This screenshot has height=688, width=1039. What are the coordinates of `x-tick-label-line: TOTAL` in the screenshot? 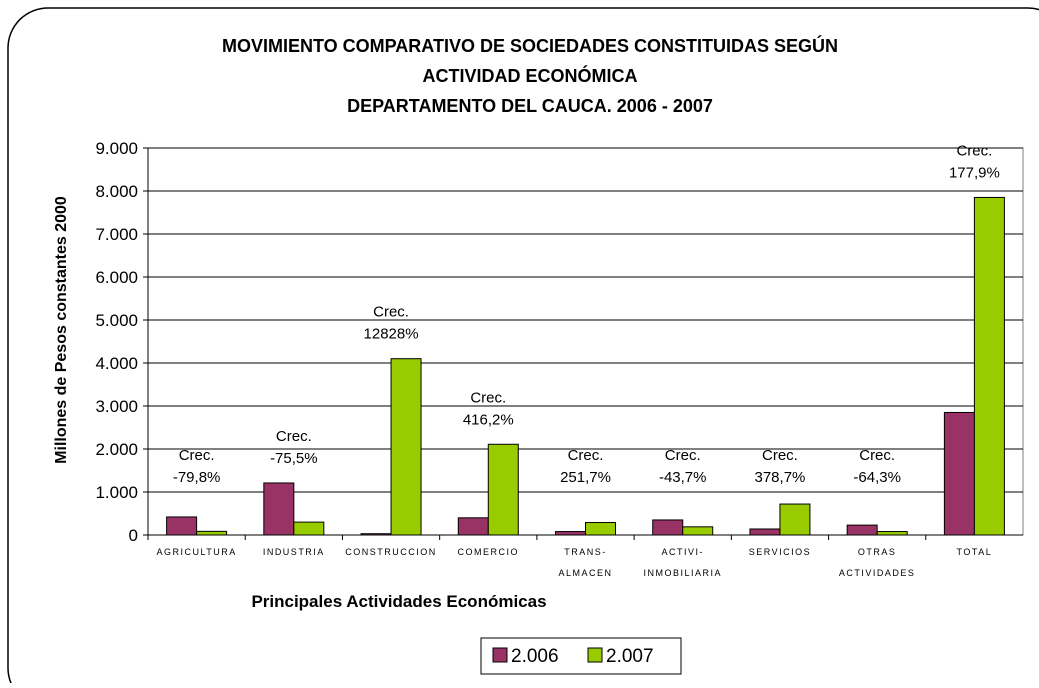 It's located at (975, 552).